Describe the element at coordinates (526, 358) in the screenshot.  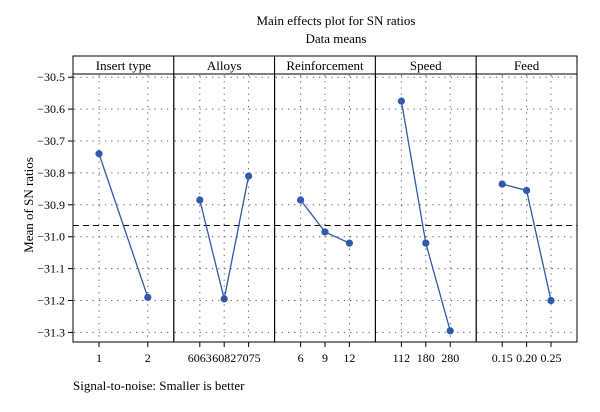
I see `x-tick-label-feed-0-20: 0.20` at that location.